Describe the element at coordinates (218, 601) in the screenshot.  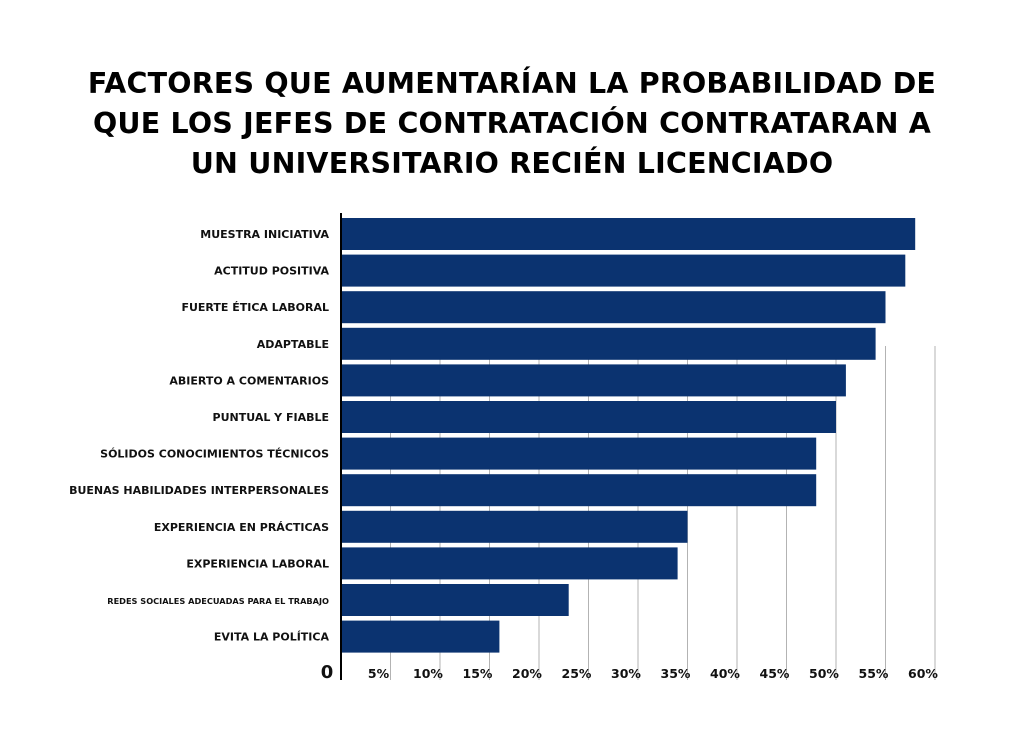
I see `category-label: REDES SOCIALES ADECUADAS PARA EL TRABAJO` at that location.